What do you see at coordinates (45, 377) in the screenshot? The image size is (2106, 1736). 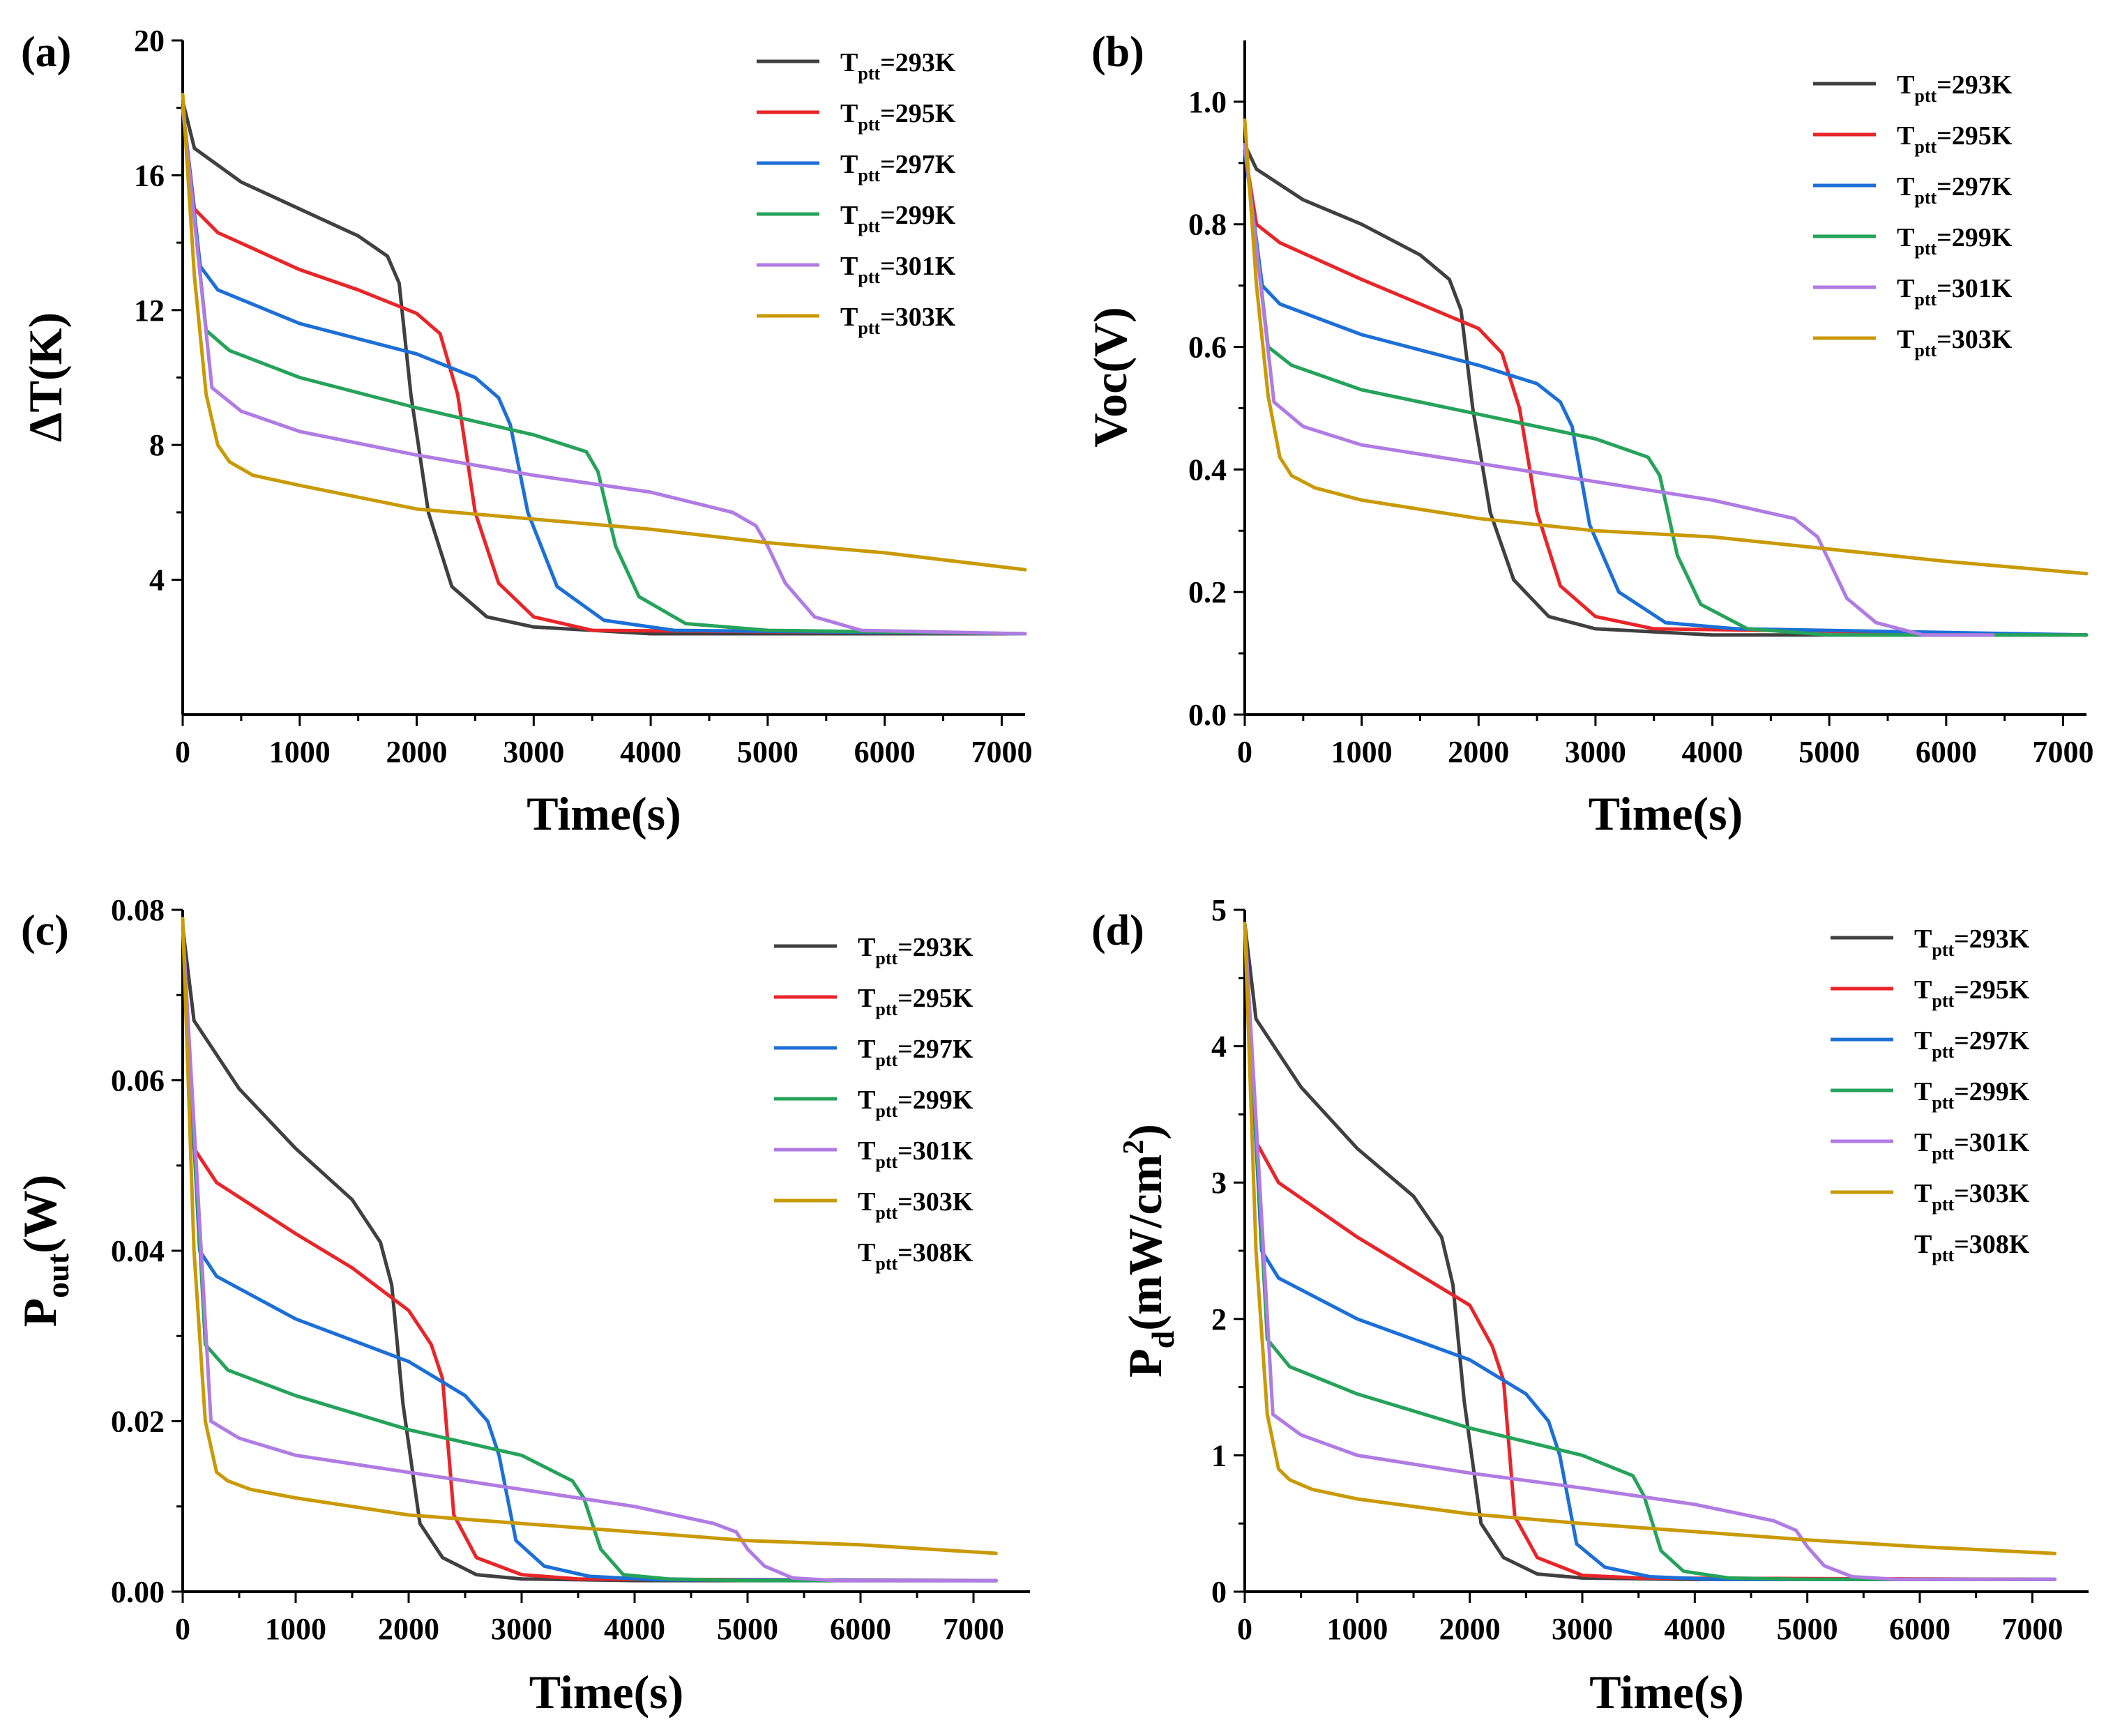 I see `y-axis-title: ΔT(K)` at bounding box center [45, 377].